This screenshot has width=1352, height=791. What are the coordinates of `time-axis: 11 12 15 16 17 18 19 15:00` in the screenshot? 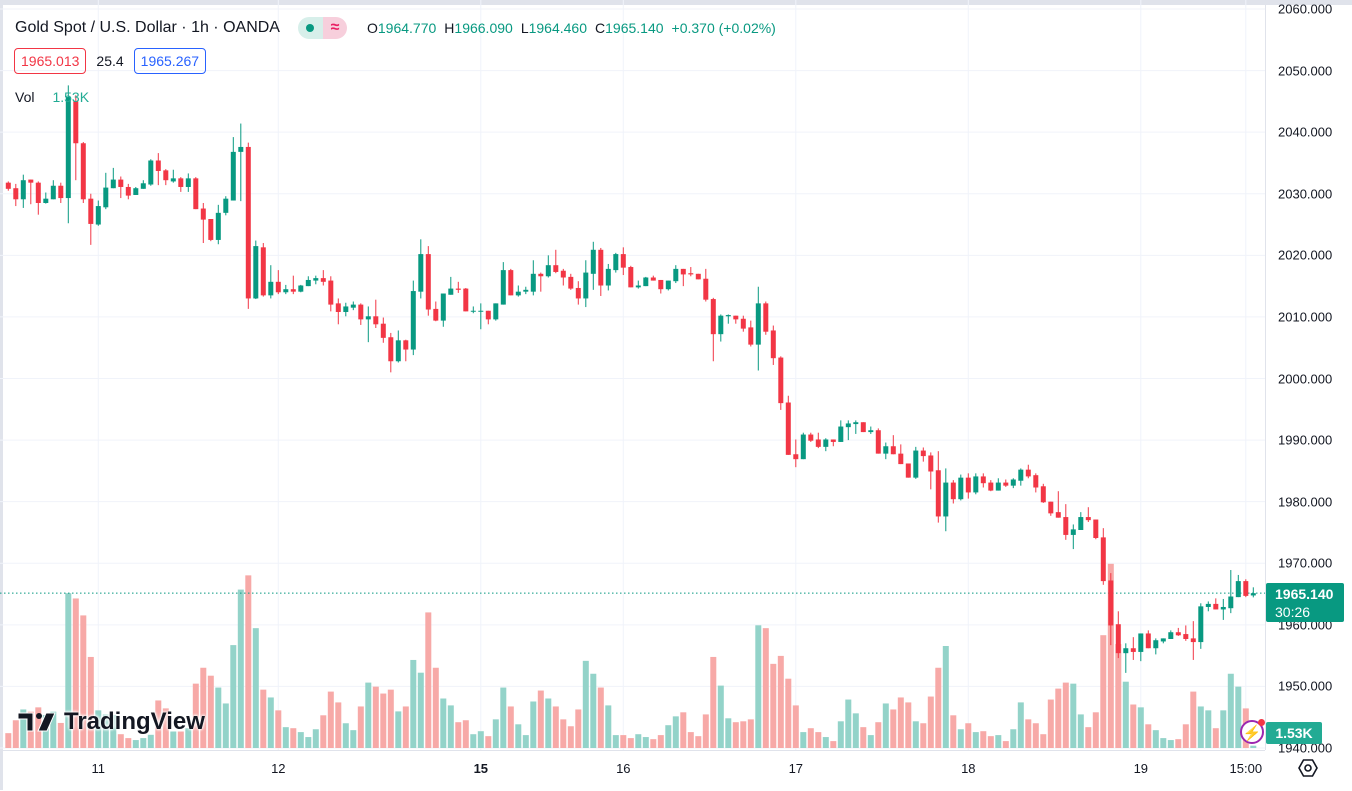 It's located at (634, 770).